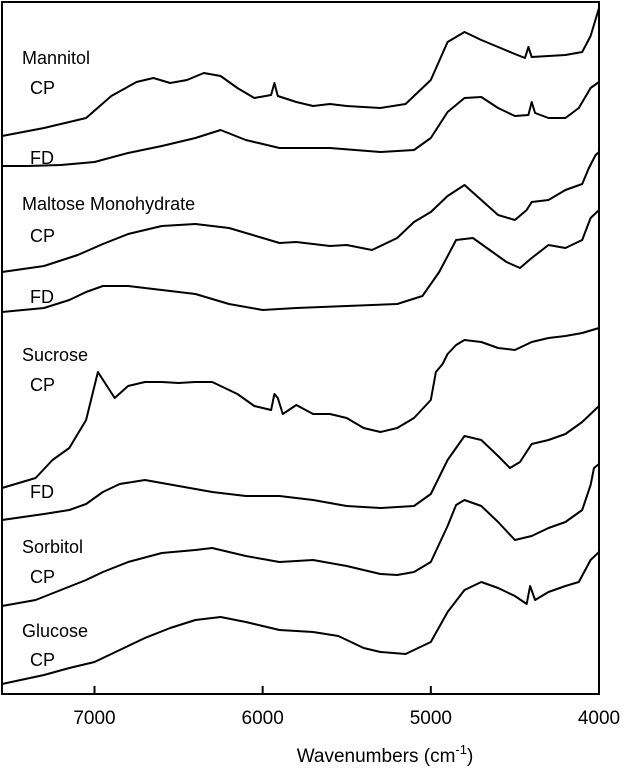 This screenshot has height=778, width=630. Describe the element at coordinates (346, 707) in the screenshot. I see `tick-layer: 7000 6000 5000 4000` at that location.